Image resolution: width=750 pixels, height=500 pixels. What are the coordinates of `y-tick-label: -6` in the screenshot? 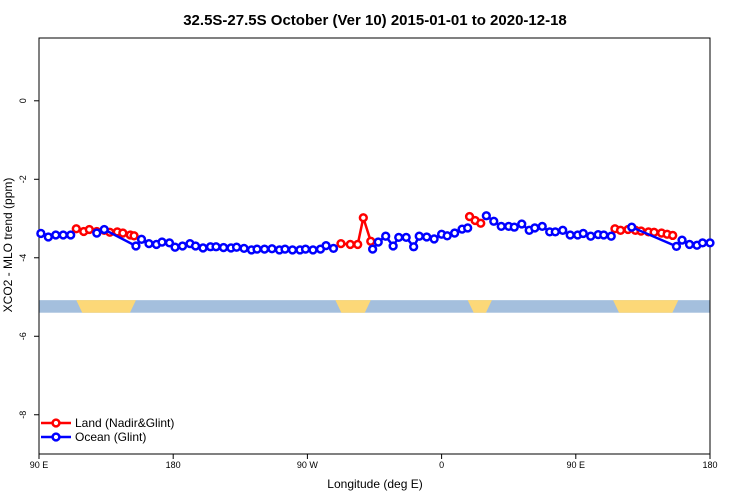 It's located at (23, 336).